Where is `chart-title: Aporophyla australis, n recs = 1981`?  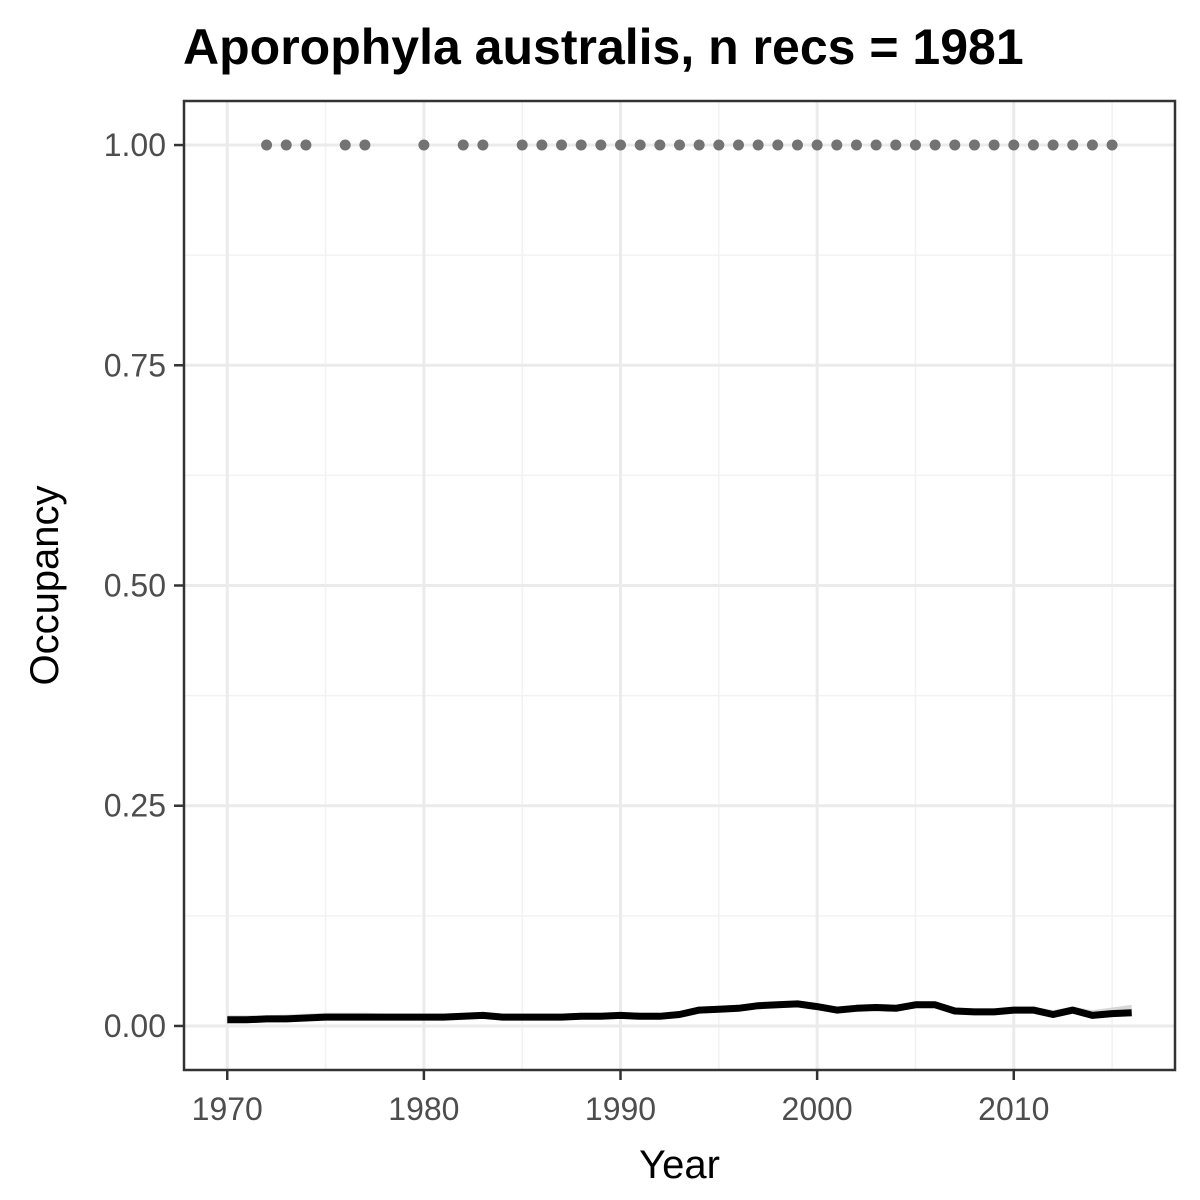
chart-title: Aporophyla australis, n recs = 1981 is located at coordinates (603, 47).